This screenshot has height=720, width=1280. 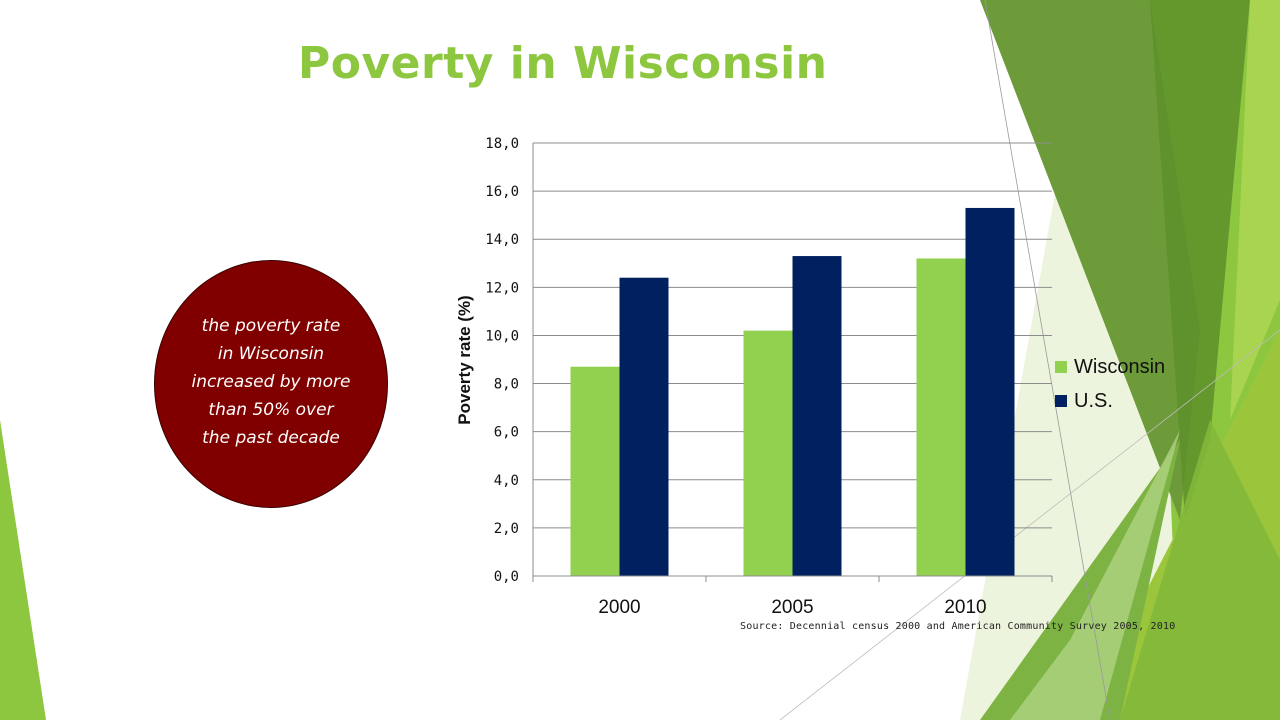 I want to click on bottom-light-triangle, so click(x=1095, y=575).